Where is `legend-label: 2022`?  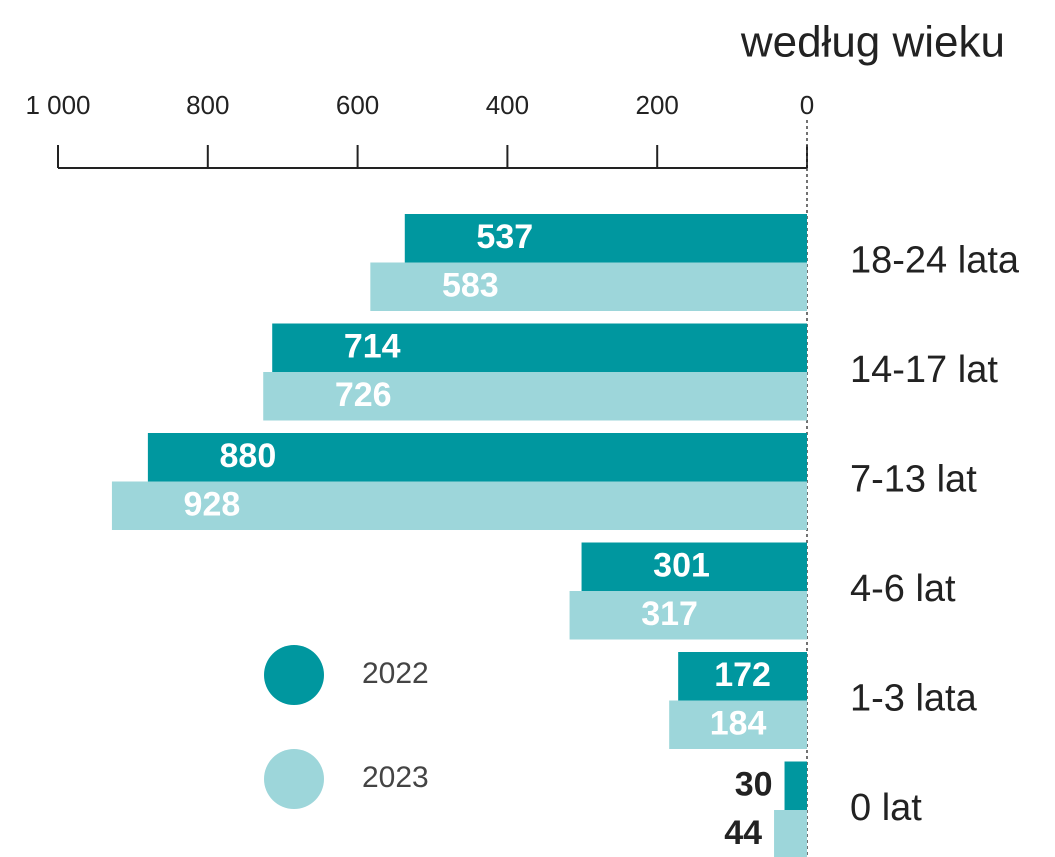 legend-label: 2022 is located at coordinates (395, 673).